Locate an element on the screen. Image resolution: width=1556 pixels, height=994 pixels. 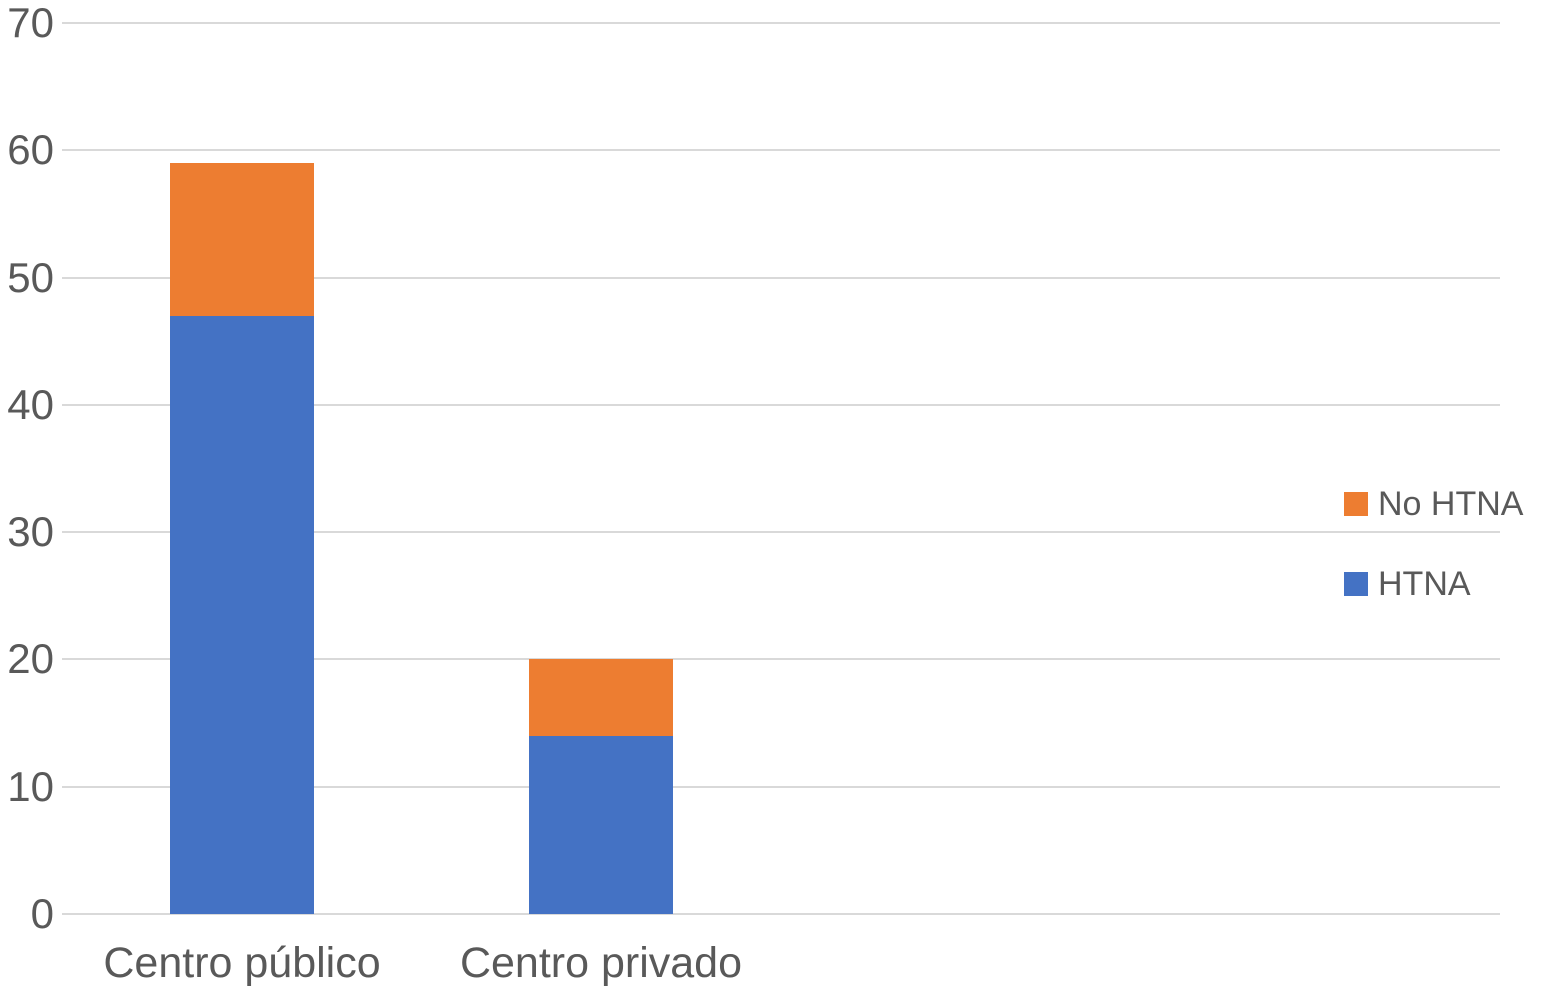
legend-item-htna: HTNA is located at coordinates (1433, 584).